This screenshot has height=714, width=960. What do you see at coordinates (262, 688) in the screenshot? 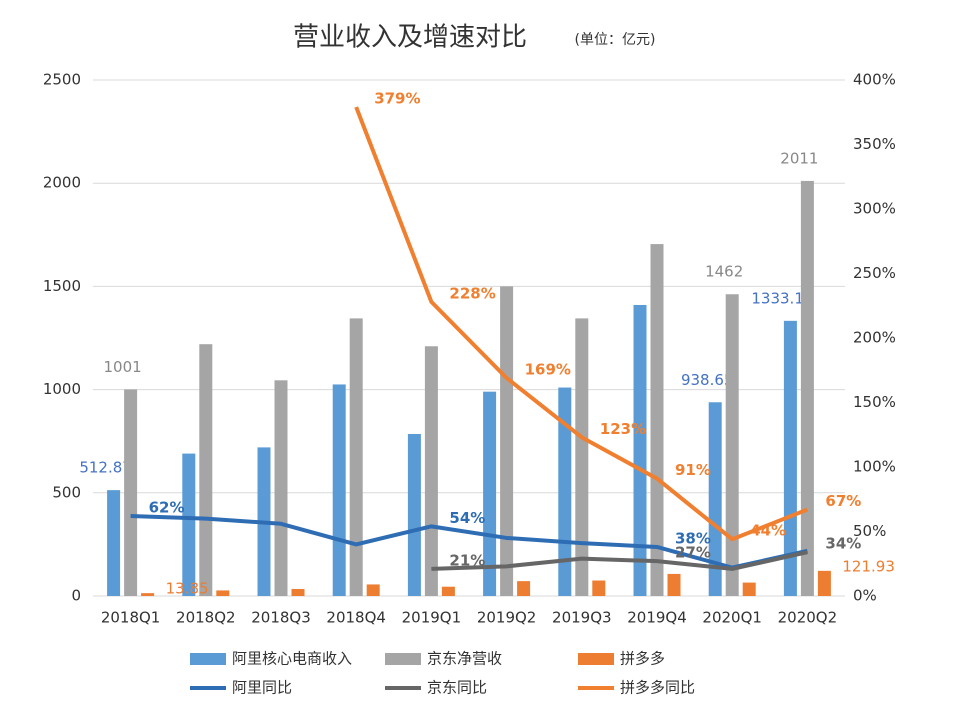
I see `legend-label: 阿里同比` at bounding box center [262, 688].